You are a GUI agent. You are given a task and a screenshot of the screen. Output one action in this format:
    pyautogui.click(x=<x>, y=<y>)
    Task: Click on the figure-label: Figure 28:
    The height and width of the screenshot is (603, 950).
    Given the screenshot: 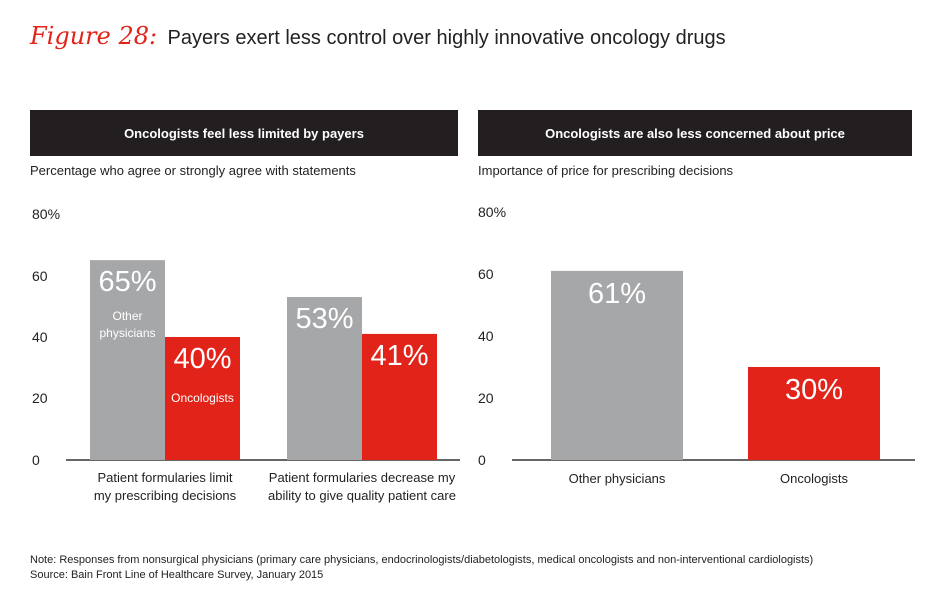 What is the action you would take?
    pyautogui.click(x=94, y=36)
    